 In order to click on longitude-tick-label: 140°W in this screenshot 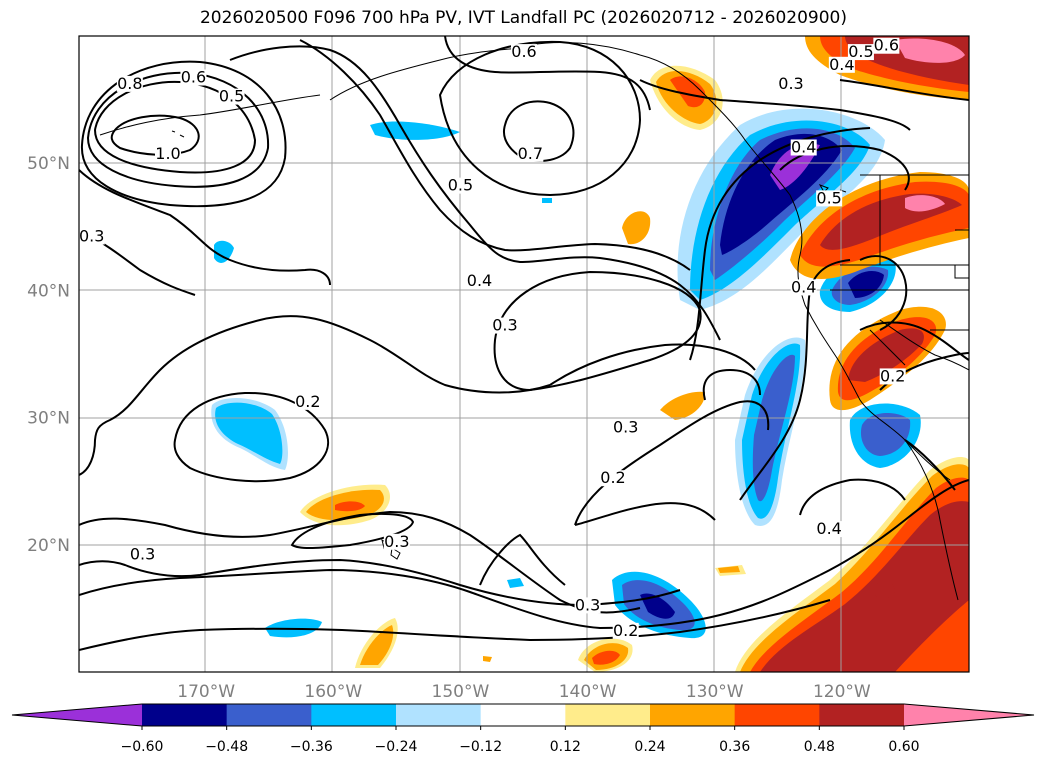, I will do `click(588, 692)`.